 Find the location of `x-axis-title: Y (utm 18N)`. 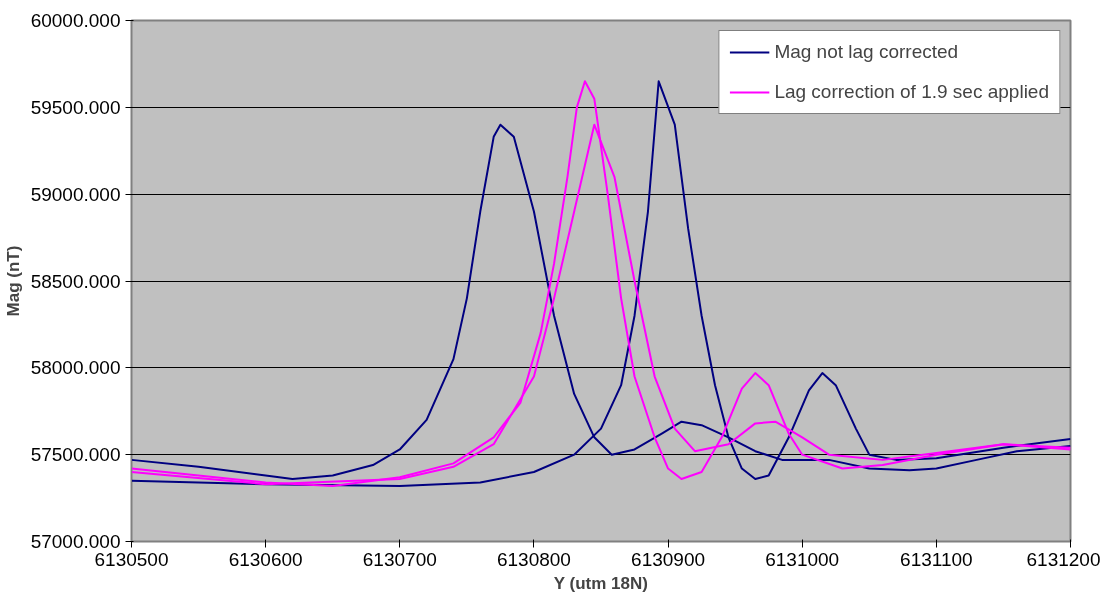

x-axis-title: Y (utm 18N) is located at coordinates (600, 583).